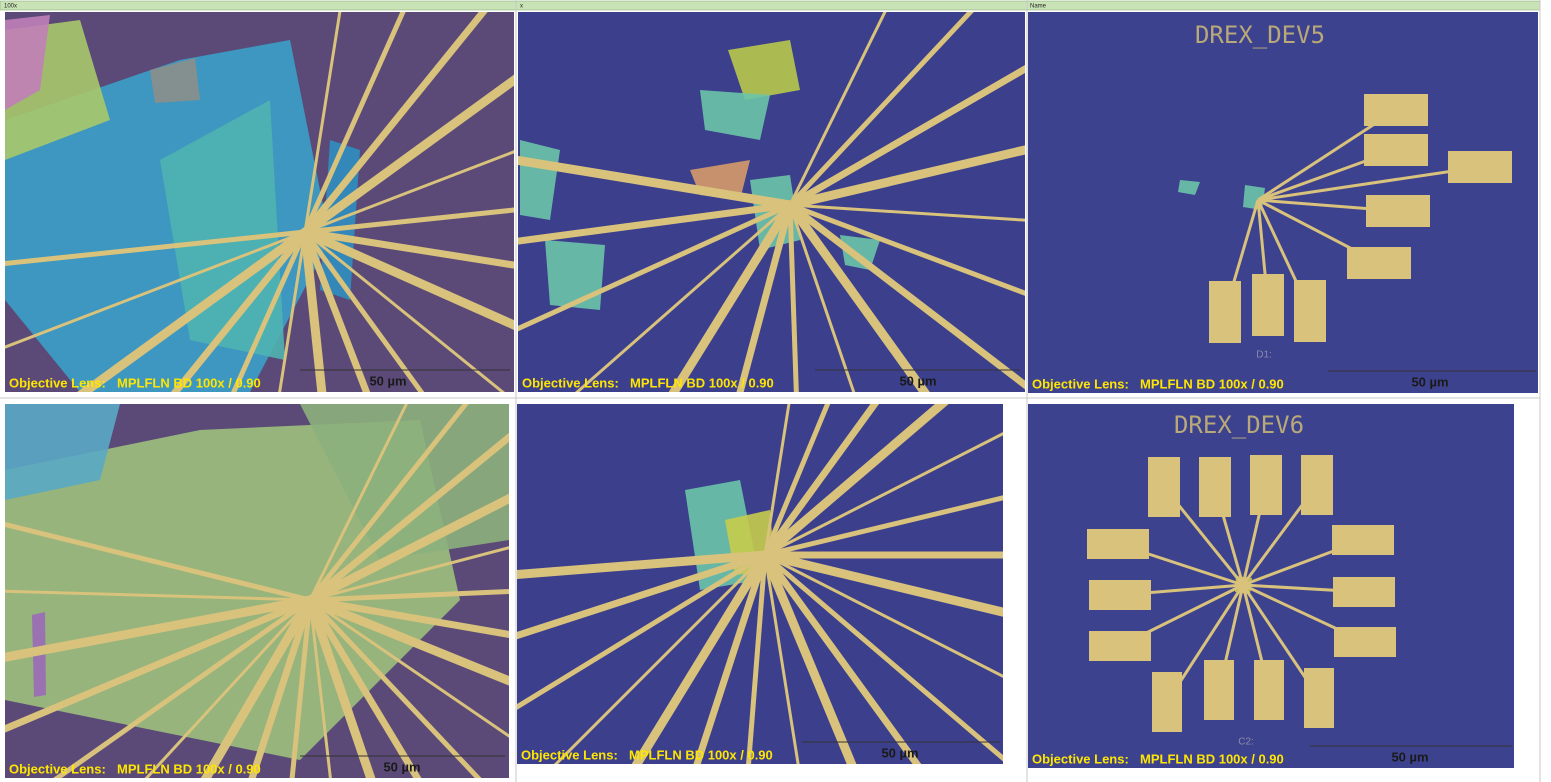 The height and width of the screenshot is (782, 1551). Describe the element at coordinates (1246, 742) in the screenshot. I see `site-label: C2:` at that location.